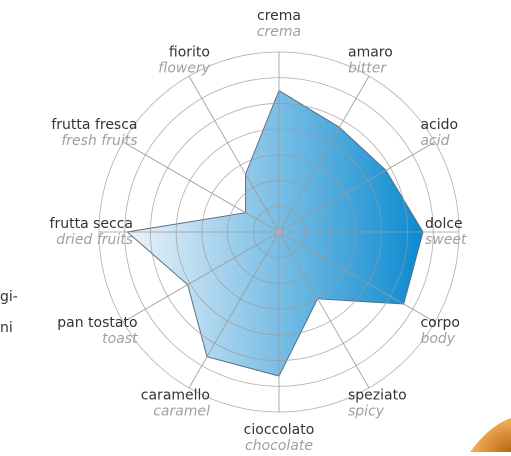 This screenshot has height=456, width=511. Describe the element at coordinates (444, 224) in the screenshot. I see `axis-label: dolce` at that location.